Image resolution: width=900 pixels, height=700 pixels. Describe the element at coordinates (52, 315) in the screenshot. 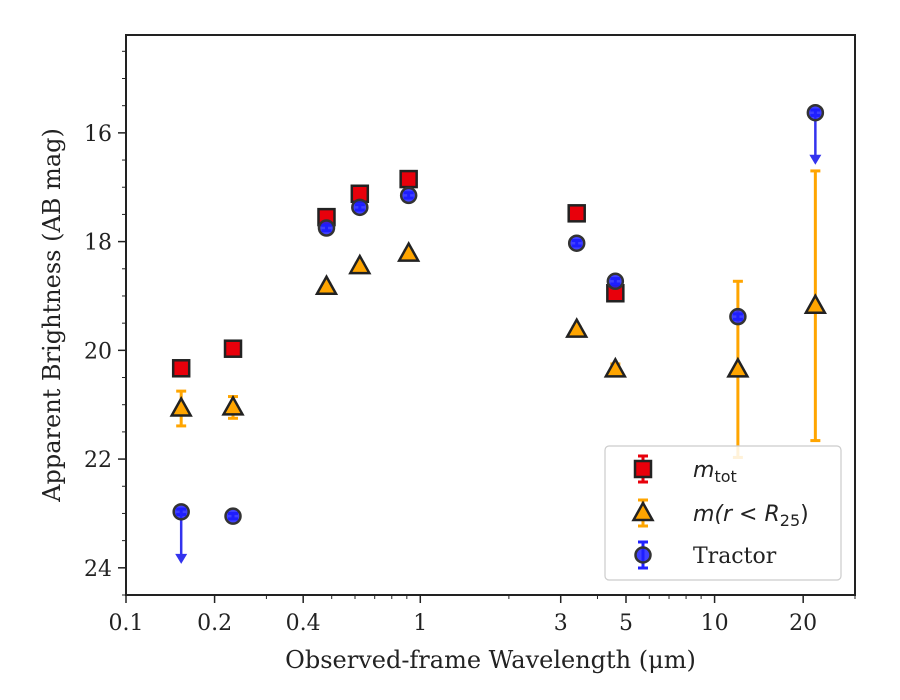

I see `y-axis-title: Apparent Brightness (AB mag)` at that location.